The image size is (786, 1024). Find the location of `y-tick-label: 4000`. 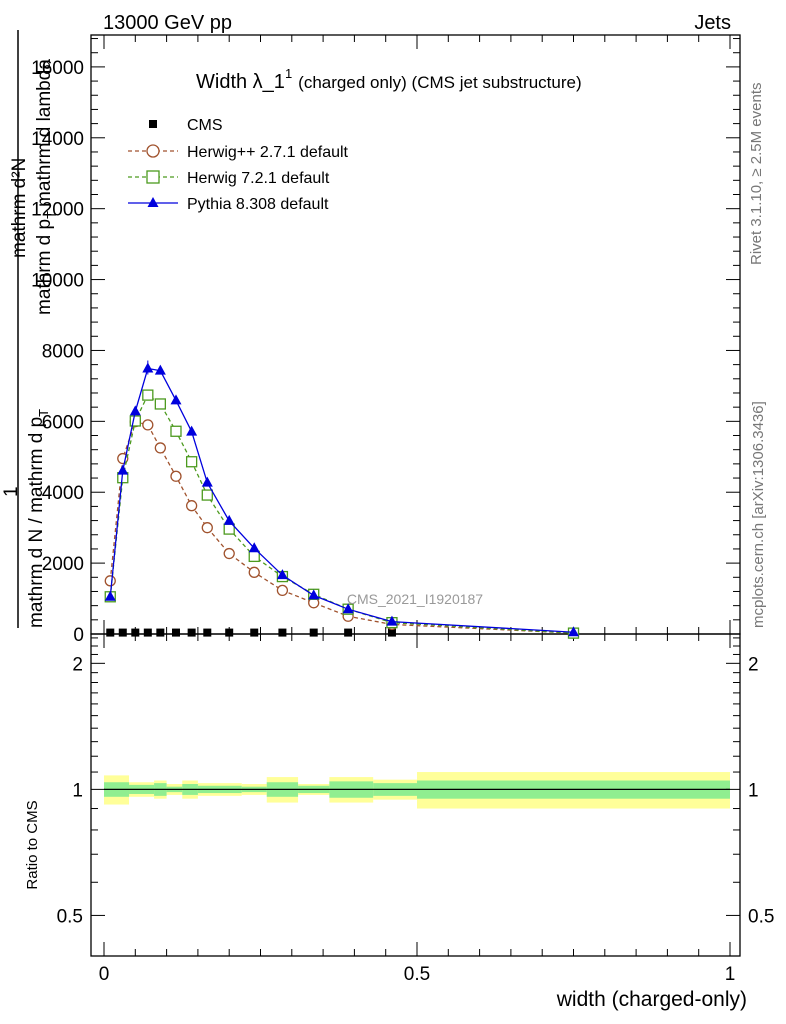

y-tick-label: 4000 is located at coordinates (63, 493).